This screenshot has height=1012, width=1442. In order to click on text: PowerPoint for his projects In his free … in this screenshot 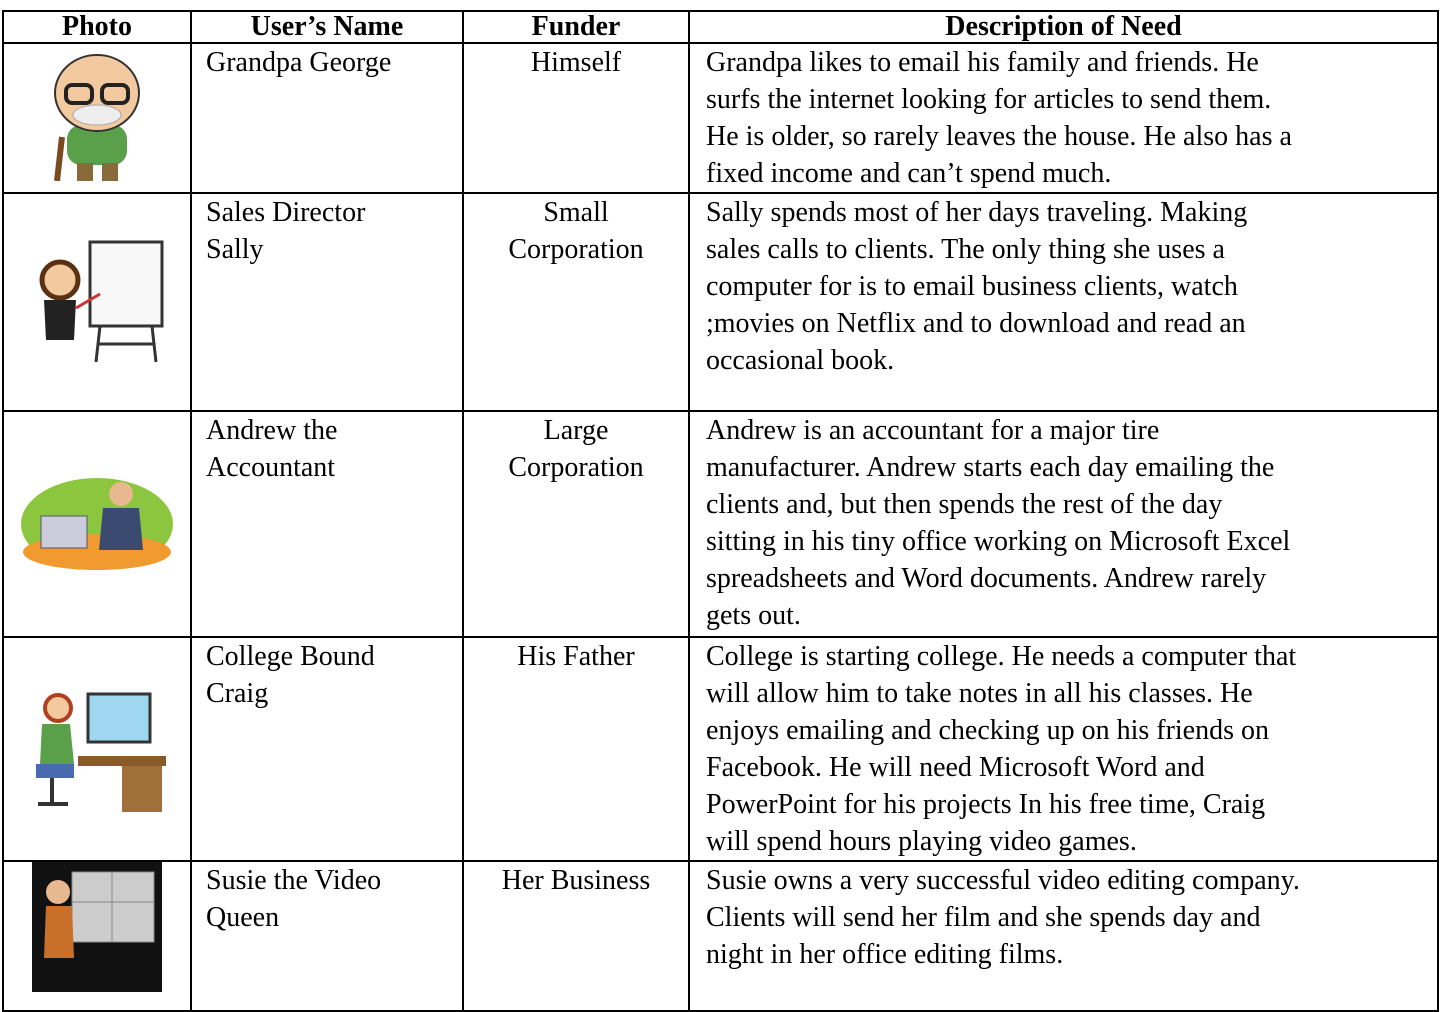, I will do `click(986, 804)`.